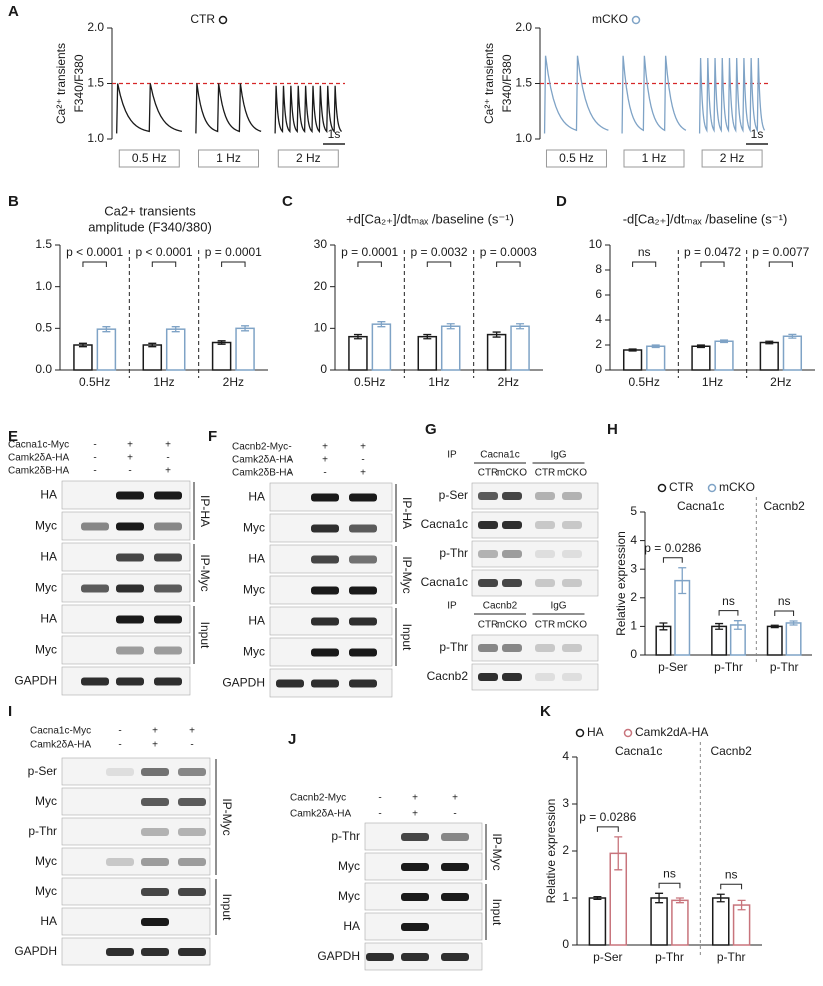  I want to click on annotation: ns, so click(644, 252).